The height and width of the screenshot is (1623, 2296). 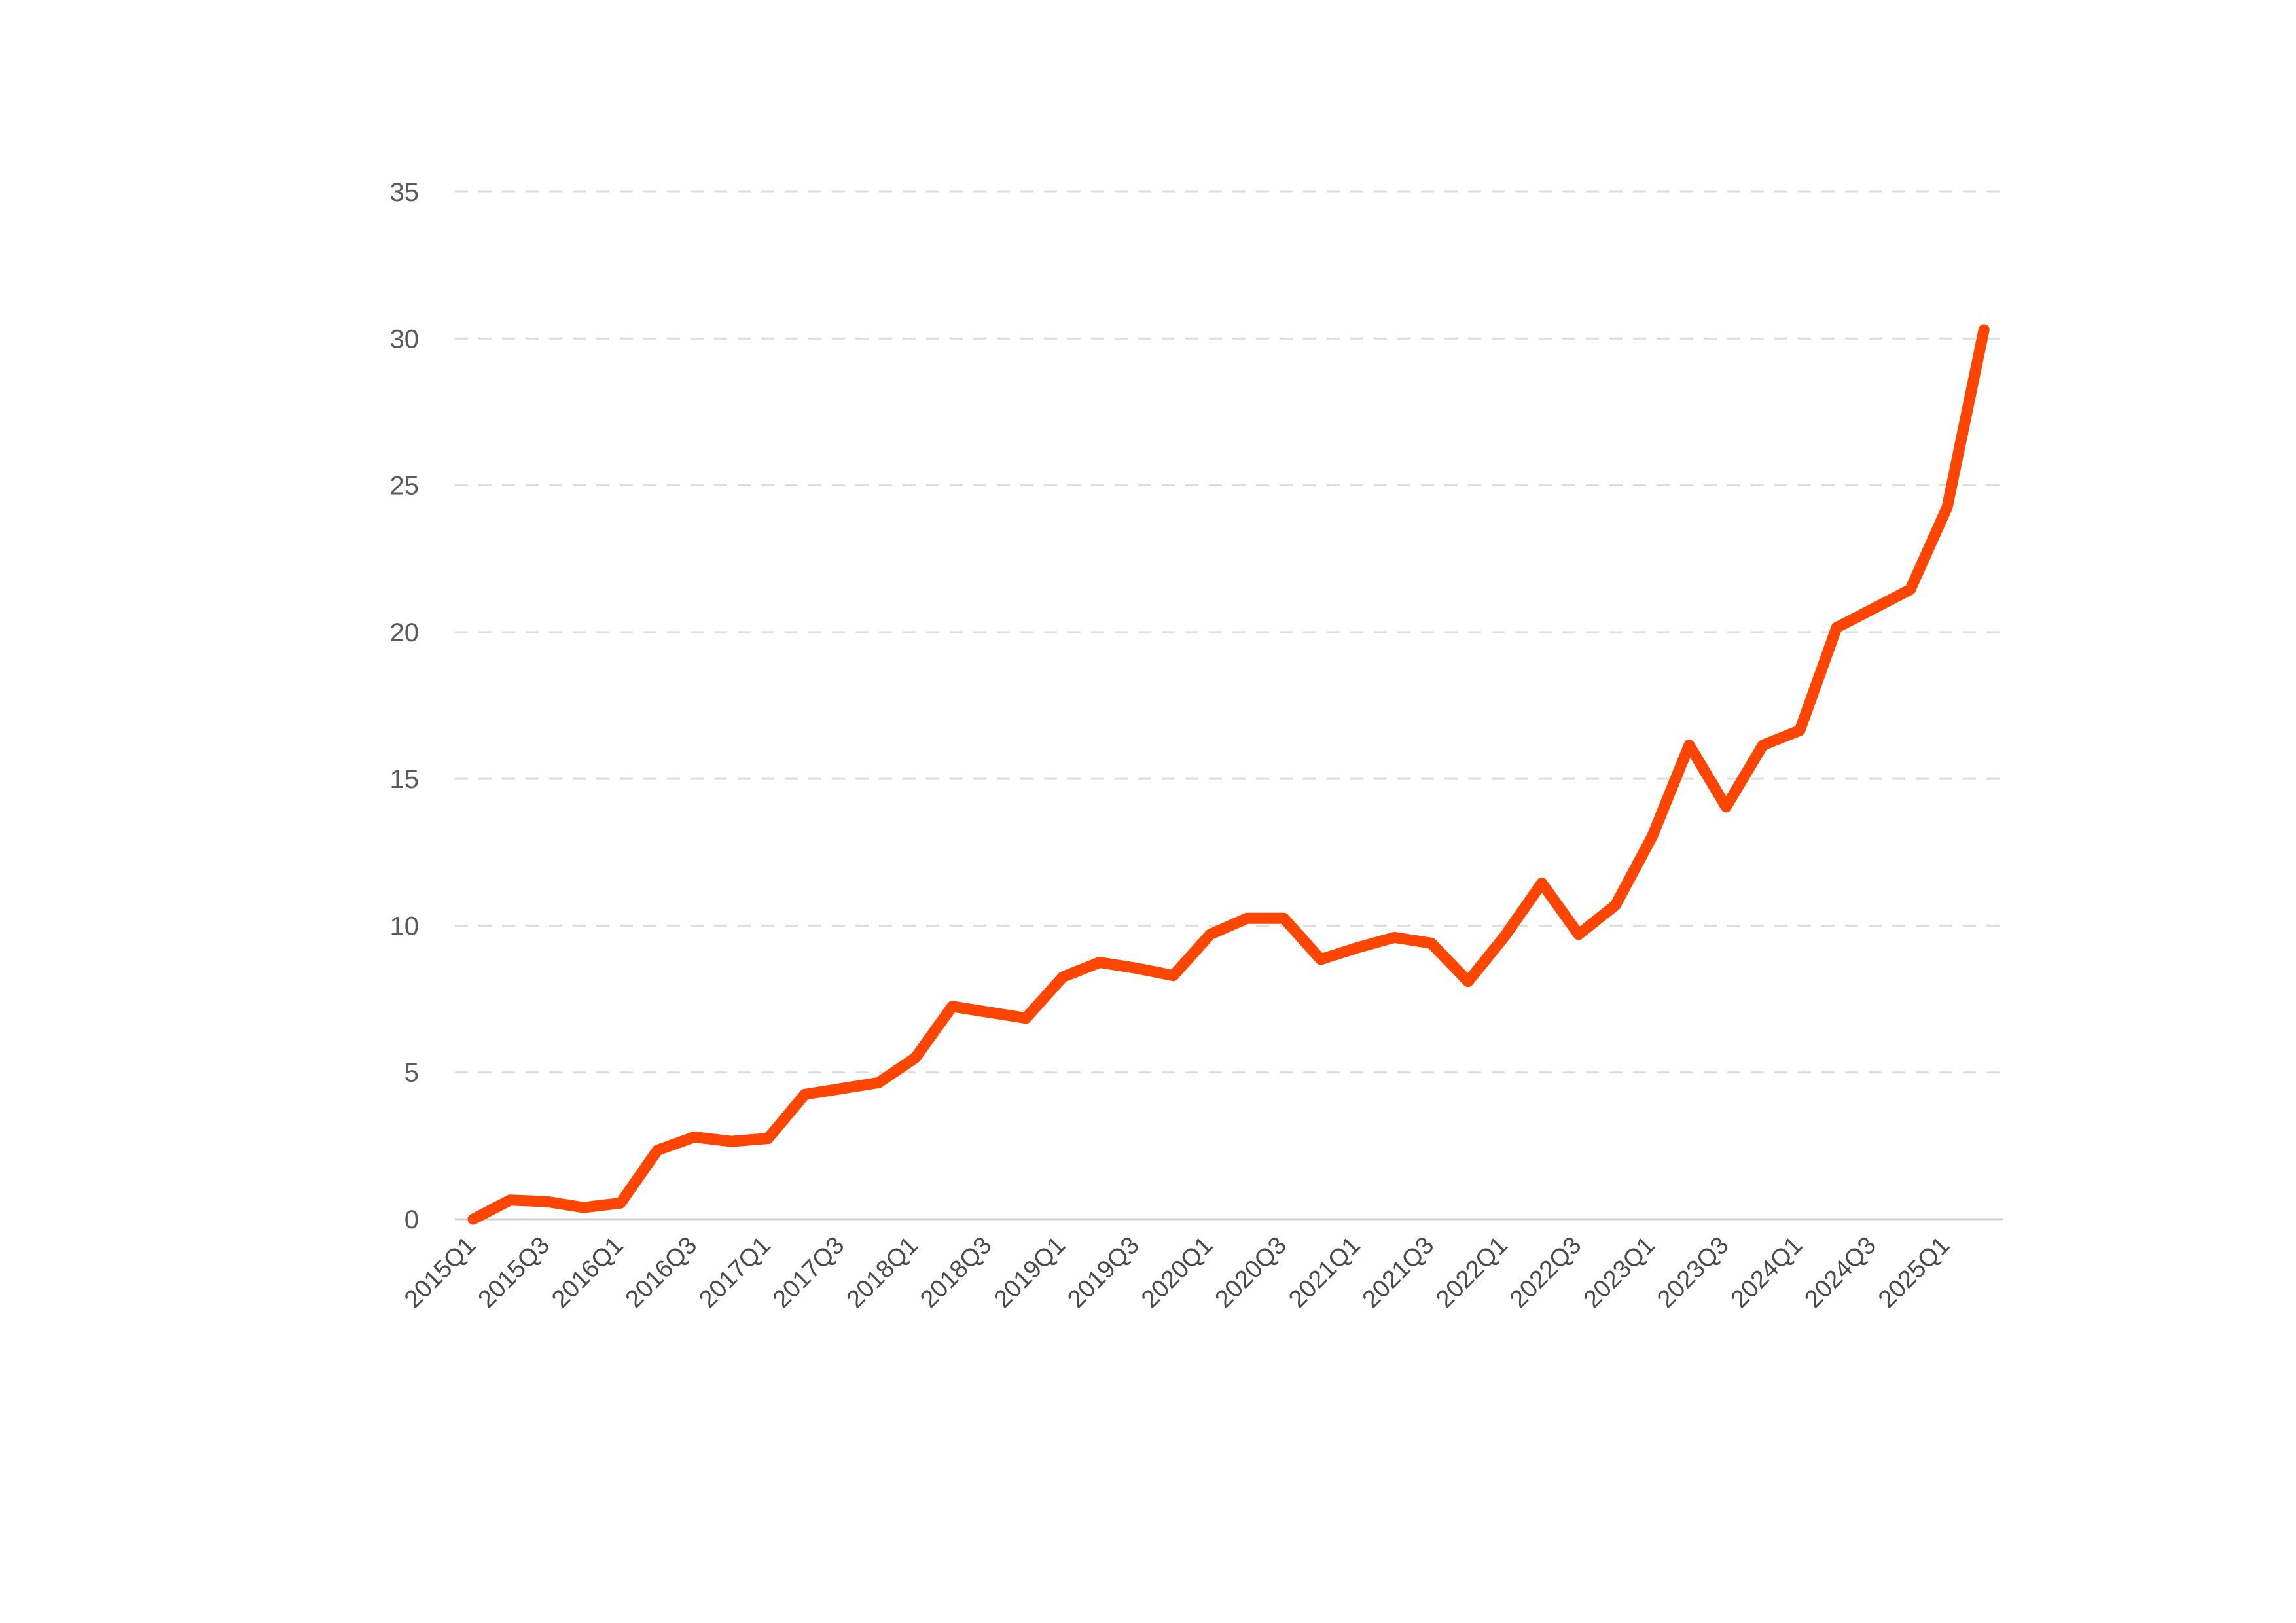 What do you see at coordinates (1546, 1272) in the screenshot?
I see `x-tick-label: 2022Q3` at bounding box center [1546, 1272].